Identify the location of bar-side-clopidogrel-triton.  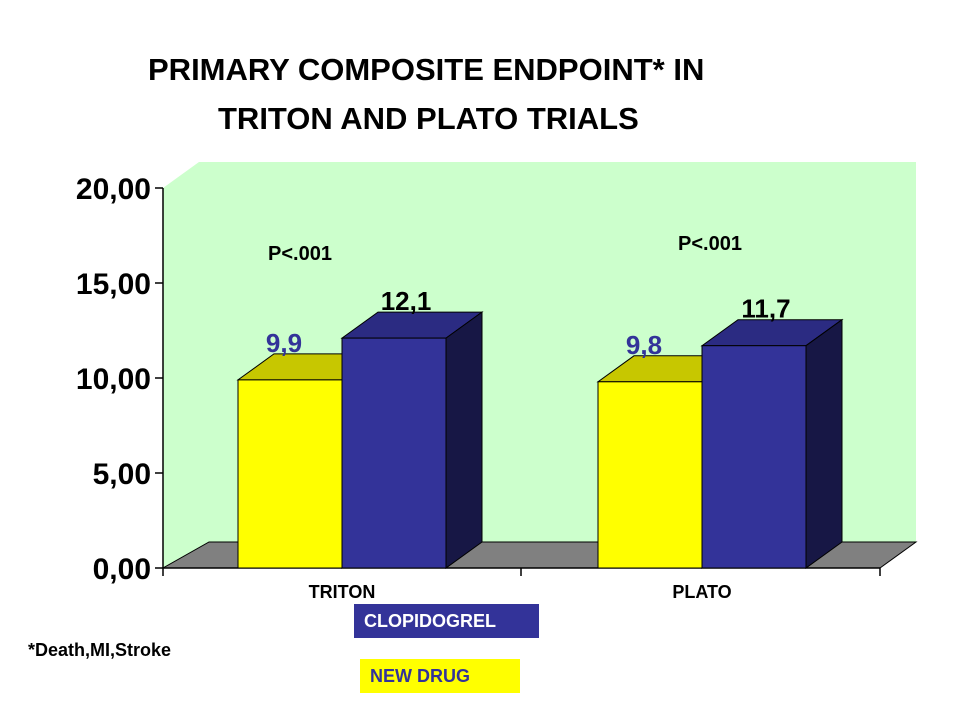
(464, 440).